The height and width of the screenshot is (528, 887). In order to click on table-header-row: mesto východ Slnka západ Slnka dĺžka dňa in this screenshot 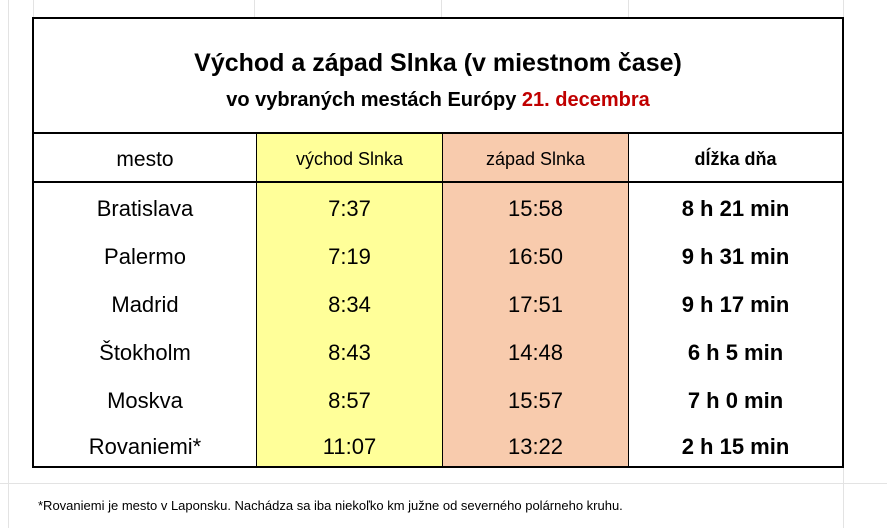, I will do `click(438, 158)`.